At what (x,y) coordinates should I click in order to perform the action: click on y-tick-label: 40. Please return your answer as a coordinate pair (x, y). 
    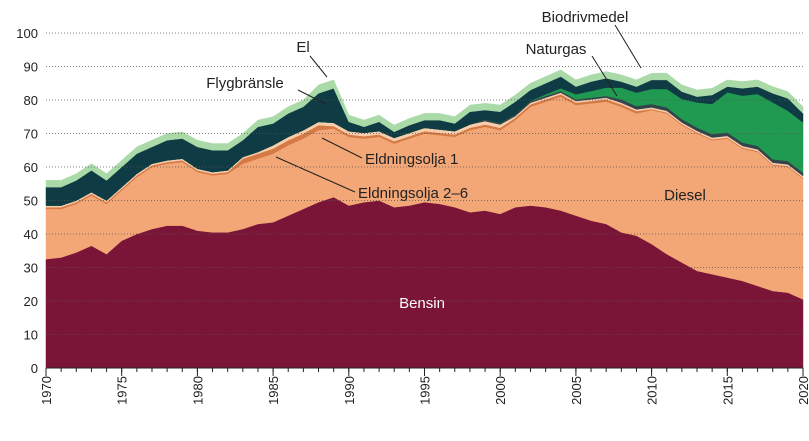
    Looking at the image, I should click on (31, 234).